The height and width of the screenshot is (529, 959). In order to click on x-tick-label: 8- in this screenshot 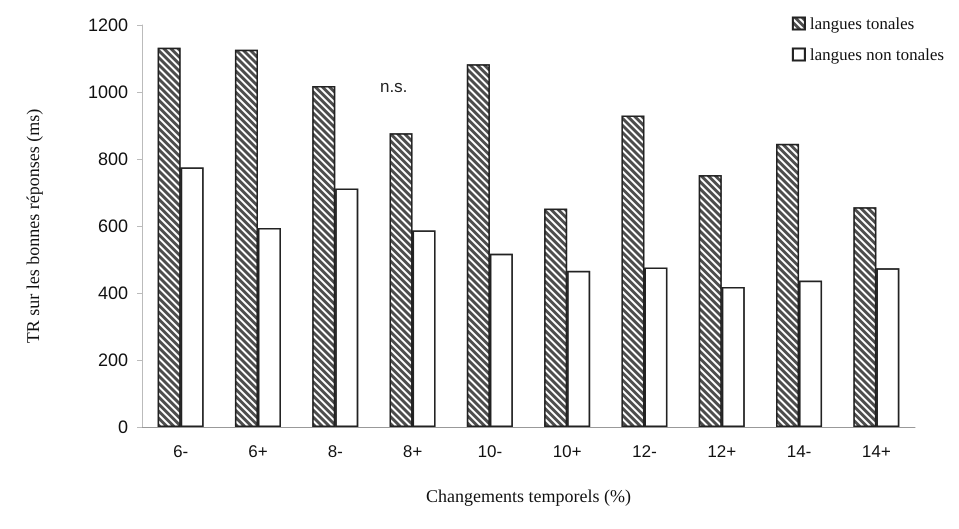, I will do `click(335, 451)`.